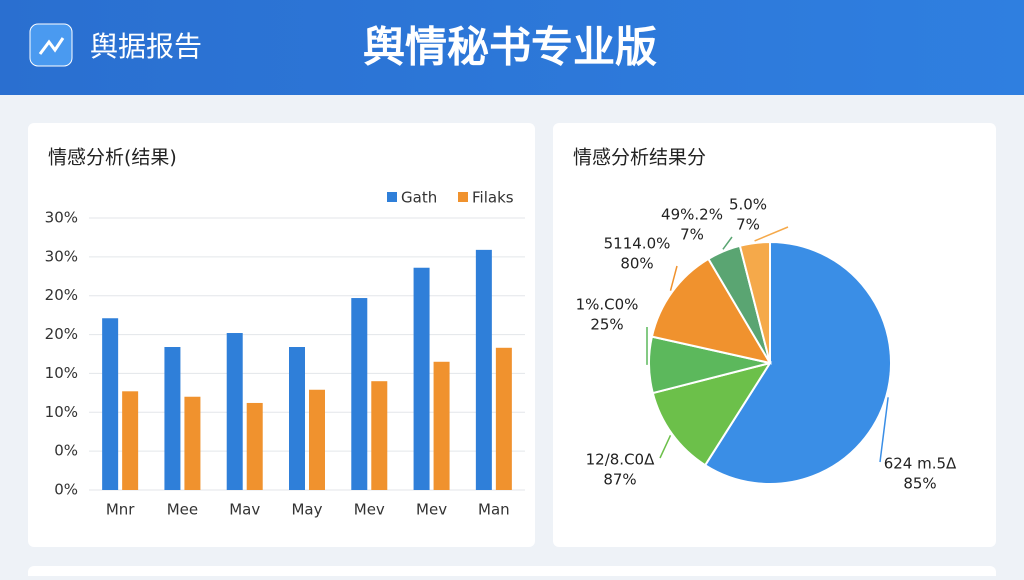 The height and width of the screenshot is (580, 1024). Describe the element at coordinates (637, 244) in the screenshot. I see `slice-label: 5114.0%` at that location.